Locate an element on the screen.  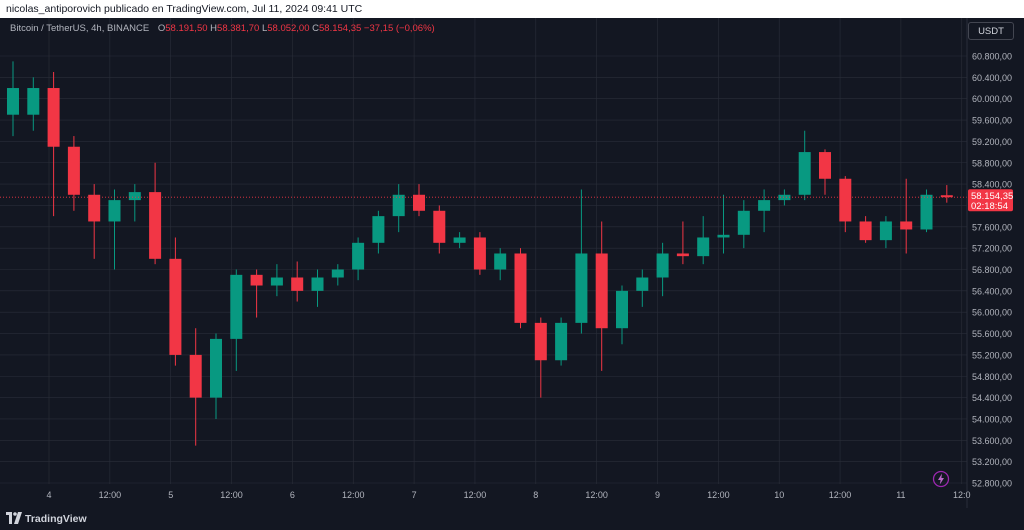
close-label: C is located at coordinates (316, 28).